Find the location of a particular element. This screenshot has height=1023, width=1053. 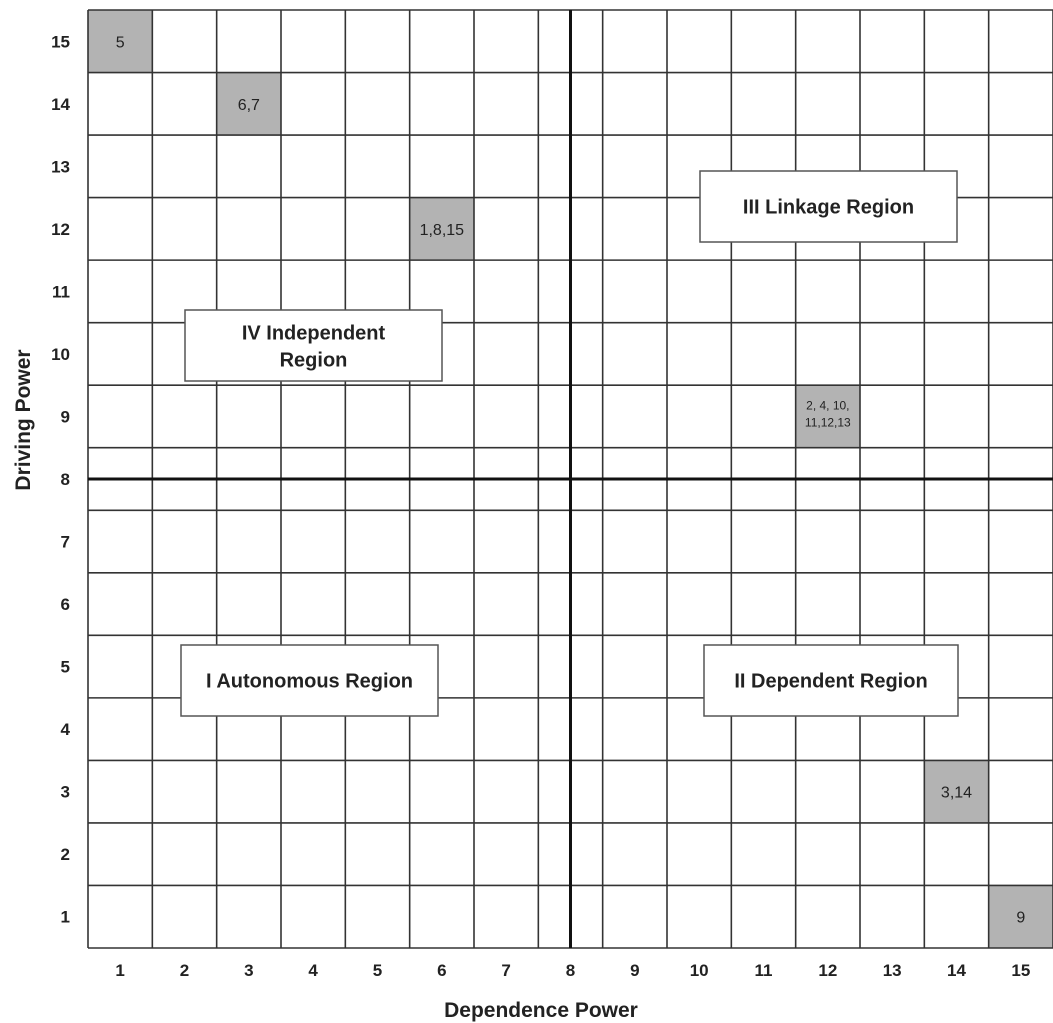

x-tick-8: 8 is located at coordinates (570, 970).